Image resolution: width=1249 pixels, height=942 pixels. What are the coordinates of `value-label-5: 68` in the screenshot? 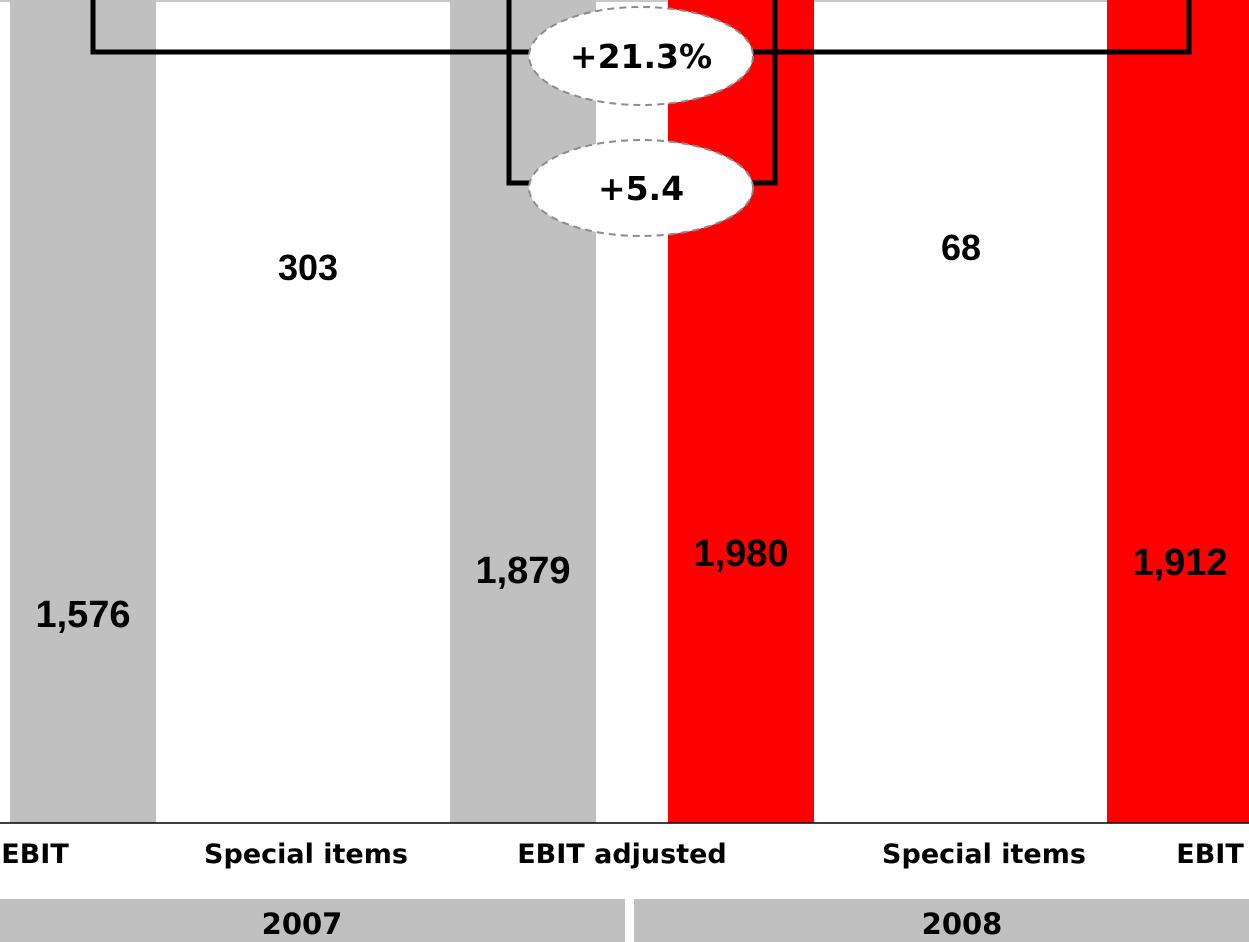 It's located at (961, 247).